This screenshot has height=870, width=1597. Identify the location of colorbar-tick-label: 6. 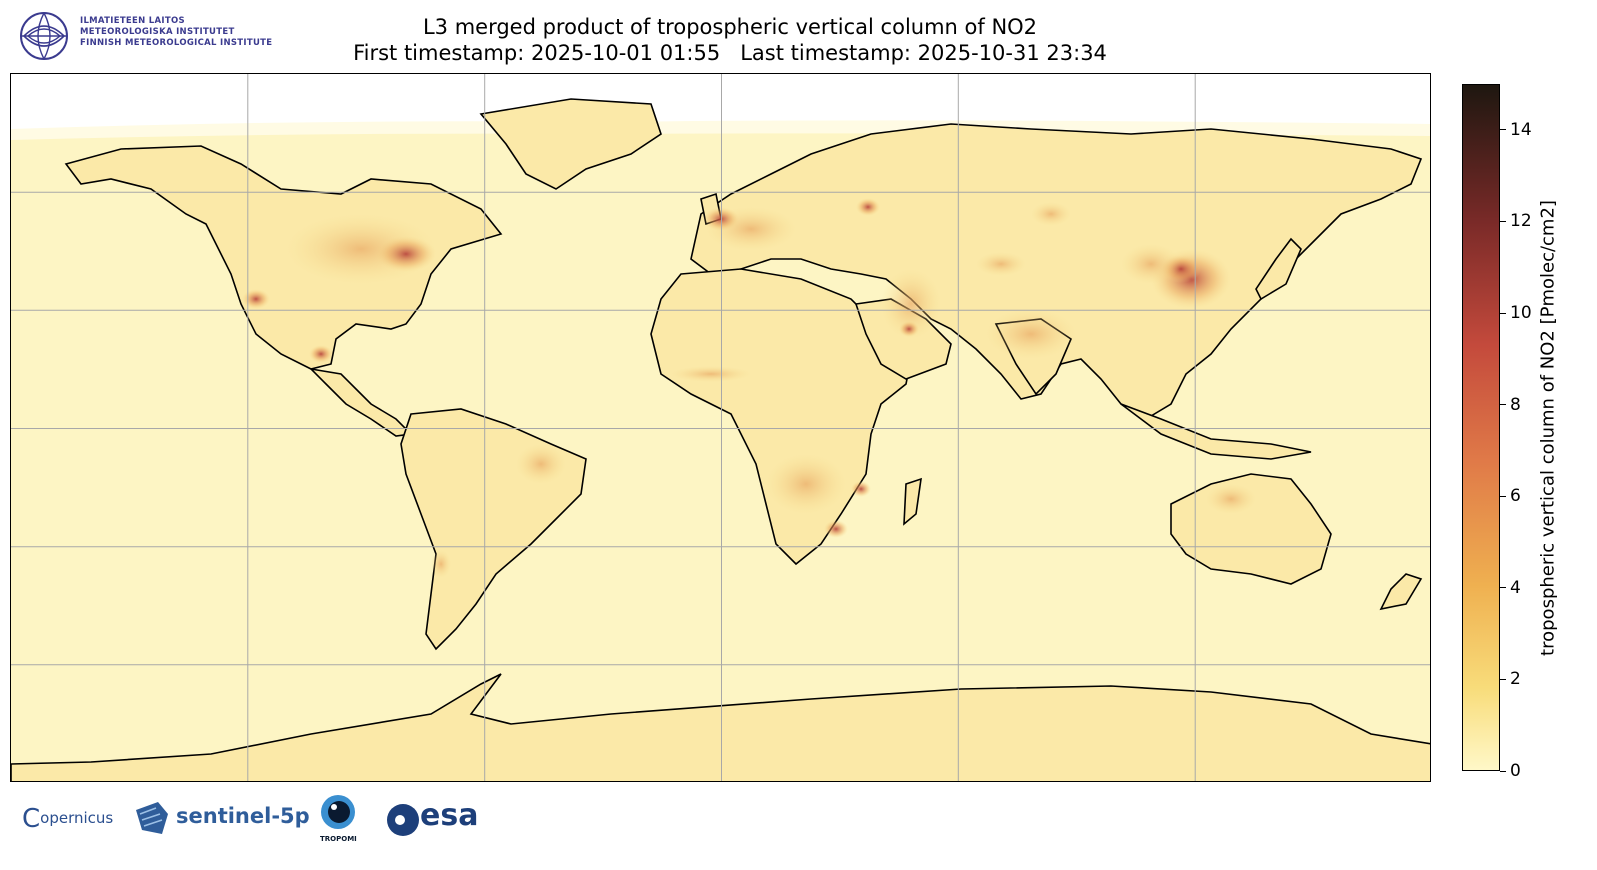
(1515, 496).